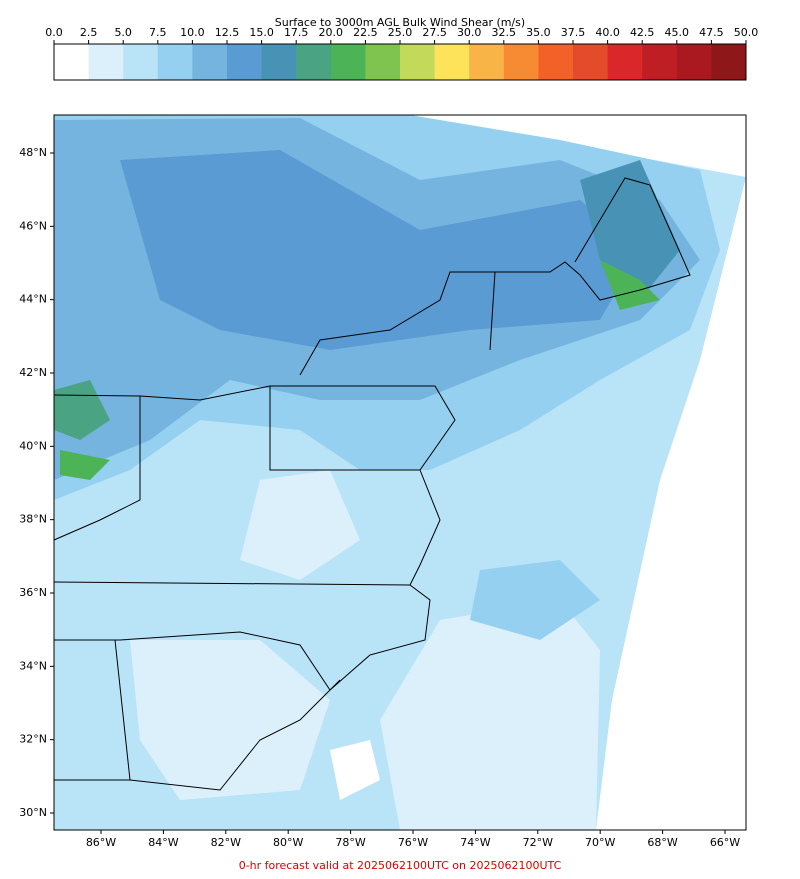 This screenshot has width=800, height=879. I want to click on lon-tick-label: 68°W, so click(662, 842).